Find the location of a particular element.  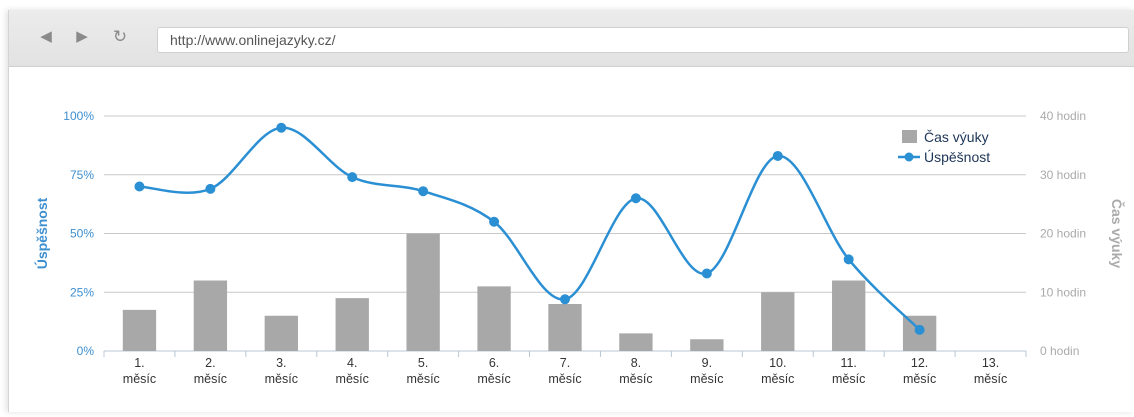

back-arrow-icon: ◀ is located at coordinates (46, 36).